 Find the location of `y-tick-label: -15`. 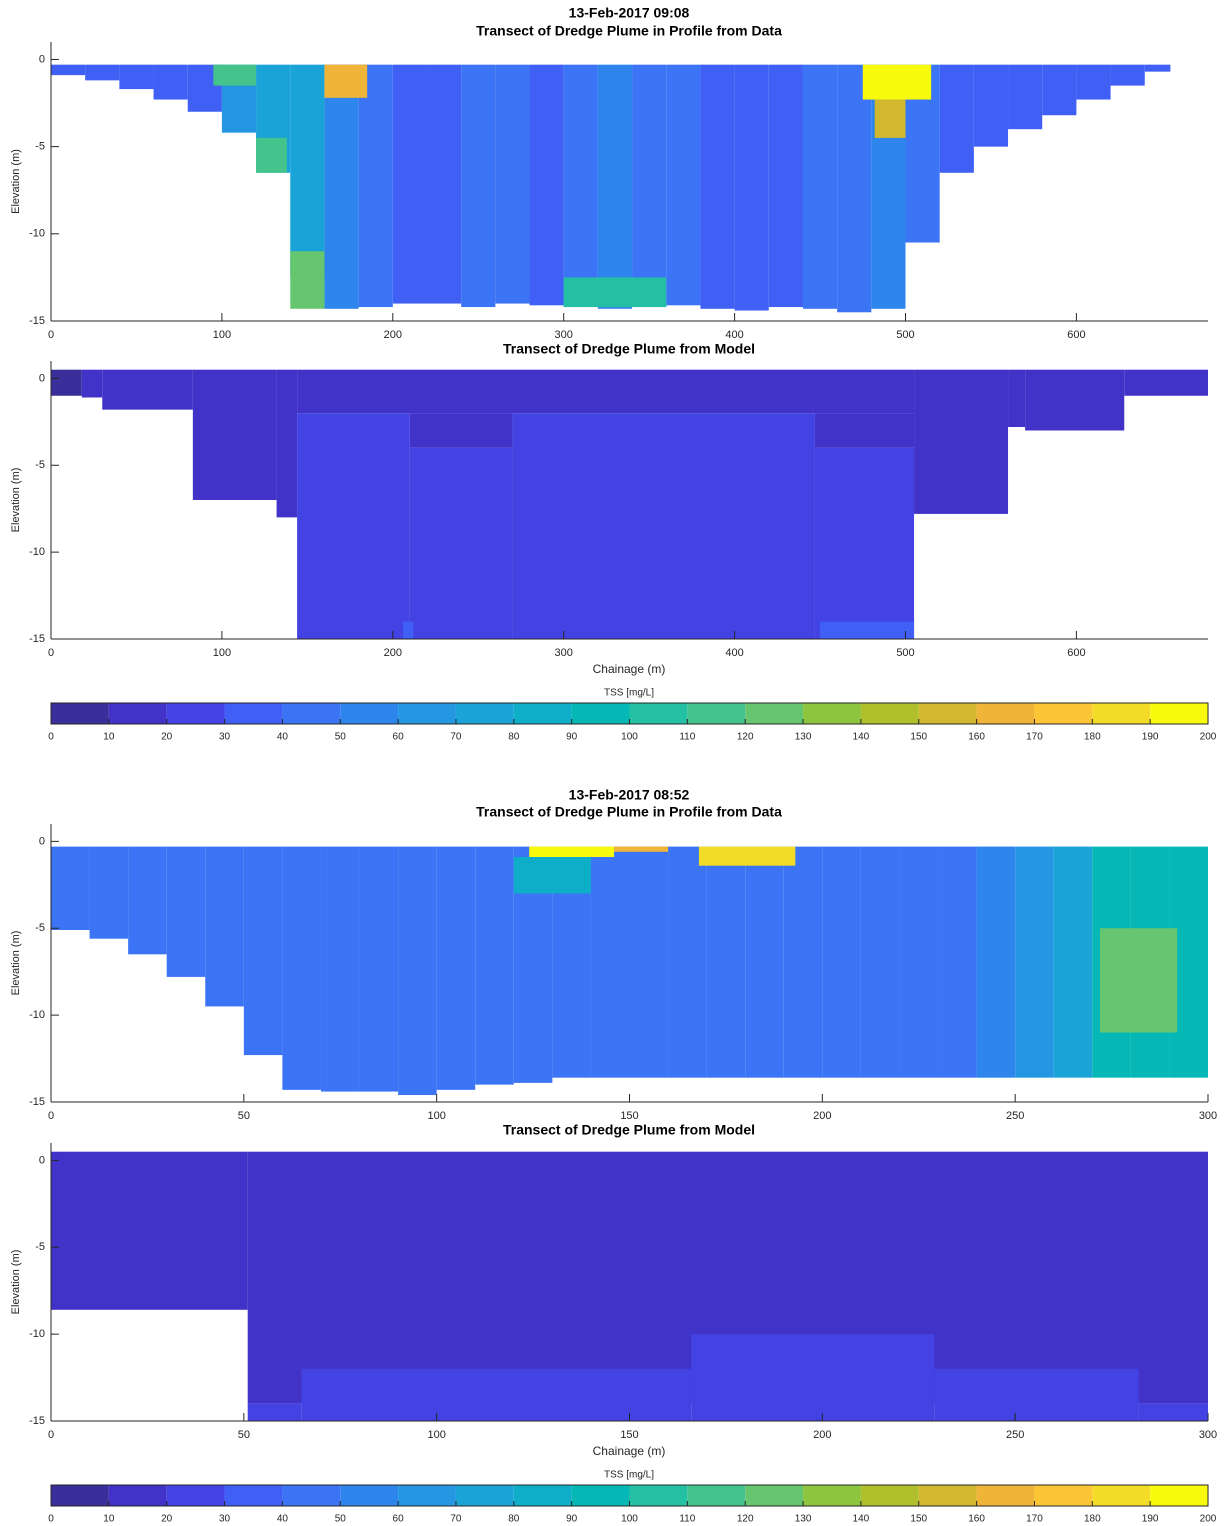

y-tick-label: -15 is located at coordinates (37, 1102).